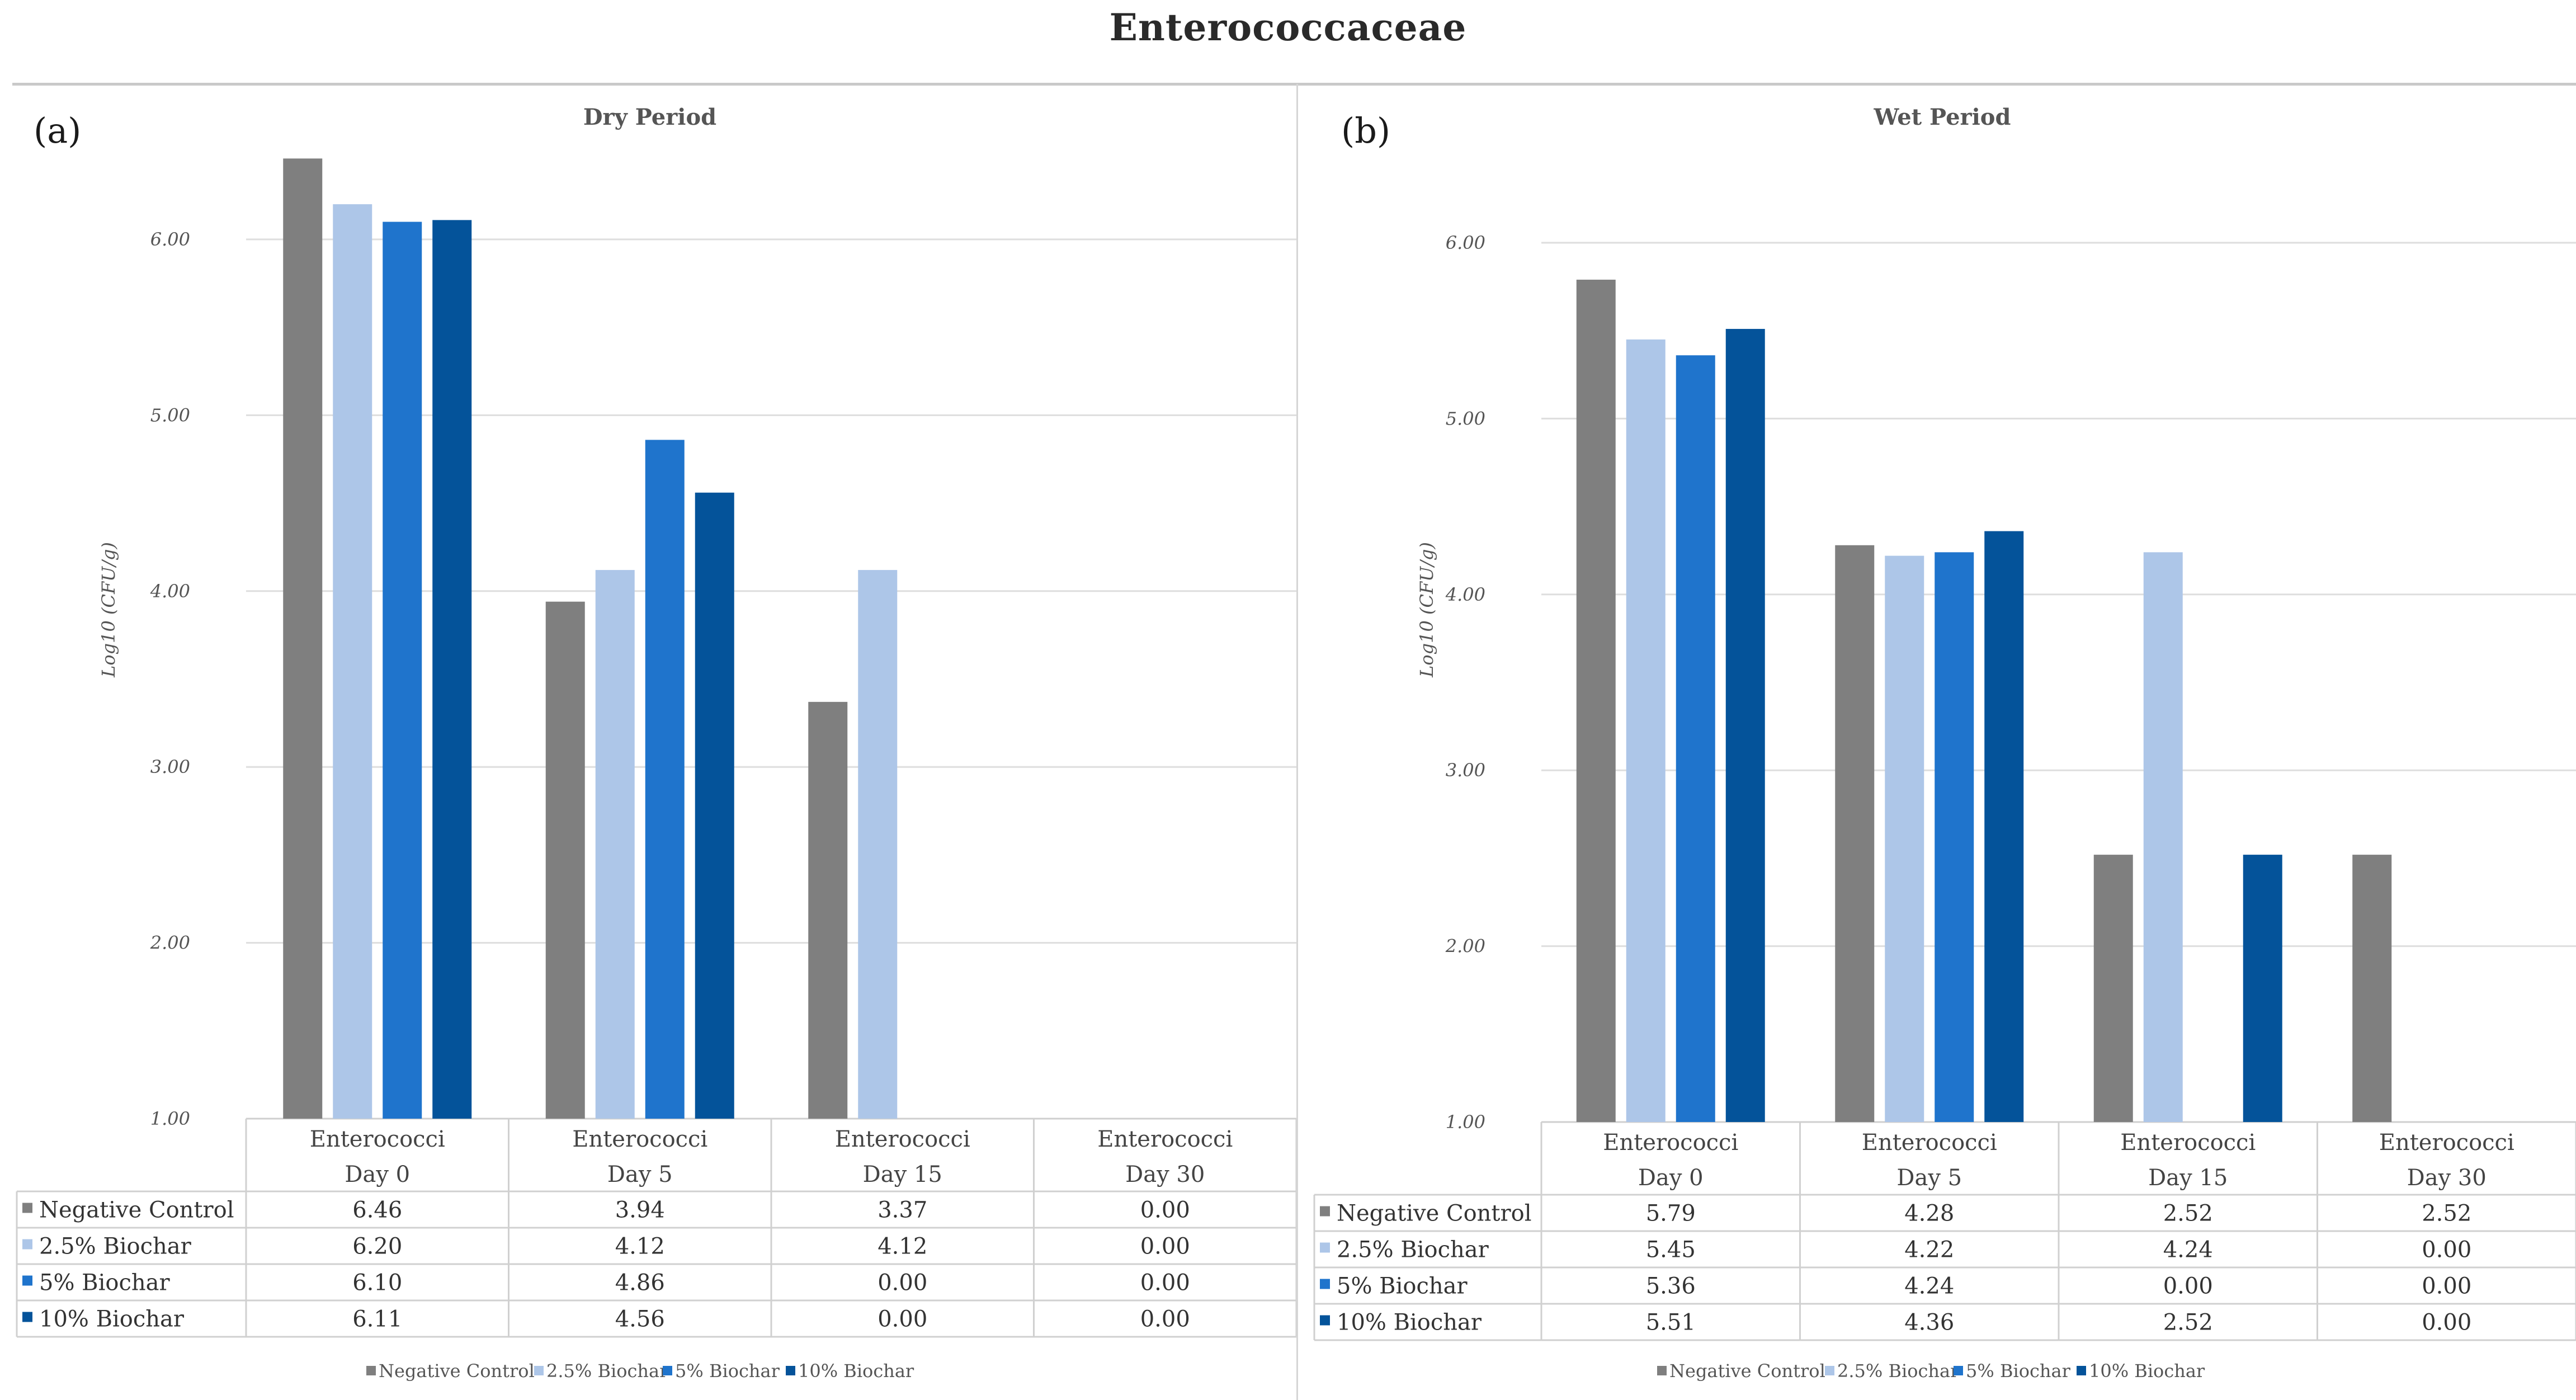 This screenshot has height=1400, width=2576. I want to click on data-label: 4.36, so click(1929, 1323).